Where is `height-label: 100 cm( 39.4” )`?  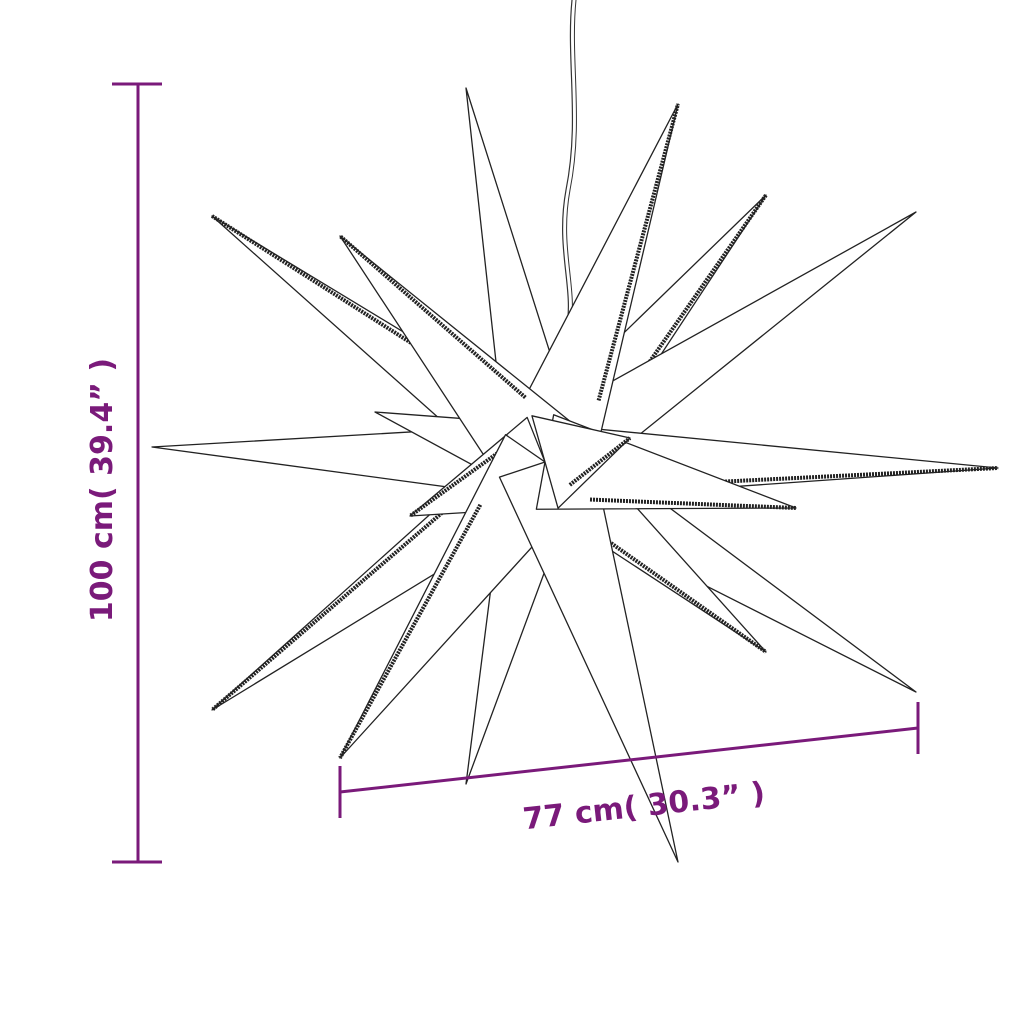
height-label: 100 cm( 39.4” ) is located at coordinates (102, 490).